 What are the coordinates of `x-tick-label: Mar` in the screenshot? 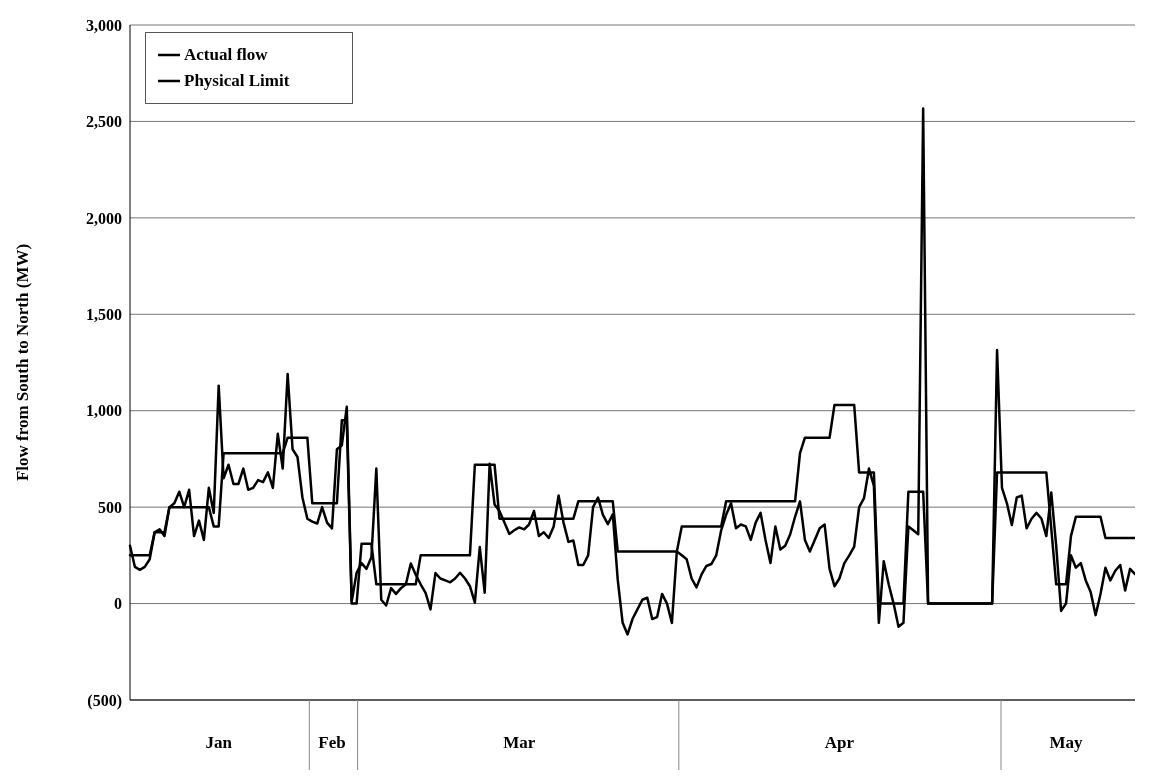 It's located at (519, 743).